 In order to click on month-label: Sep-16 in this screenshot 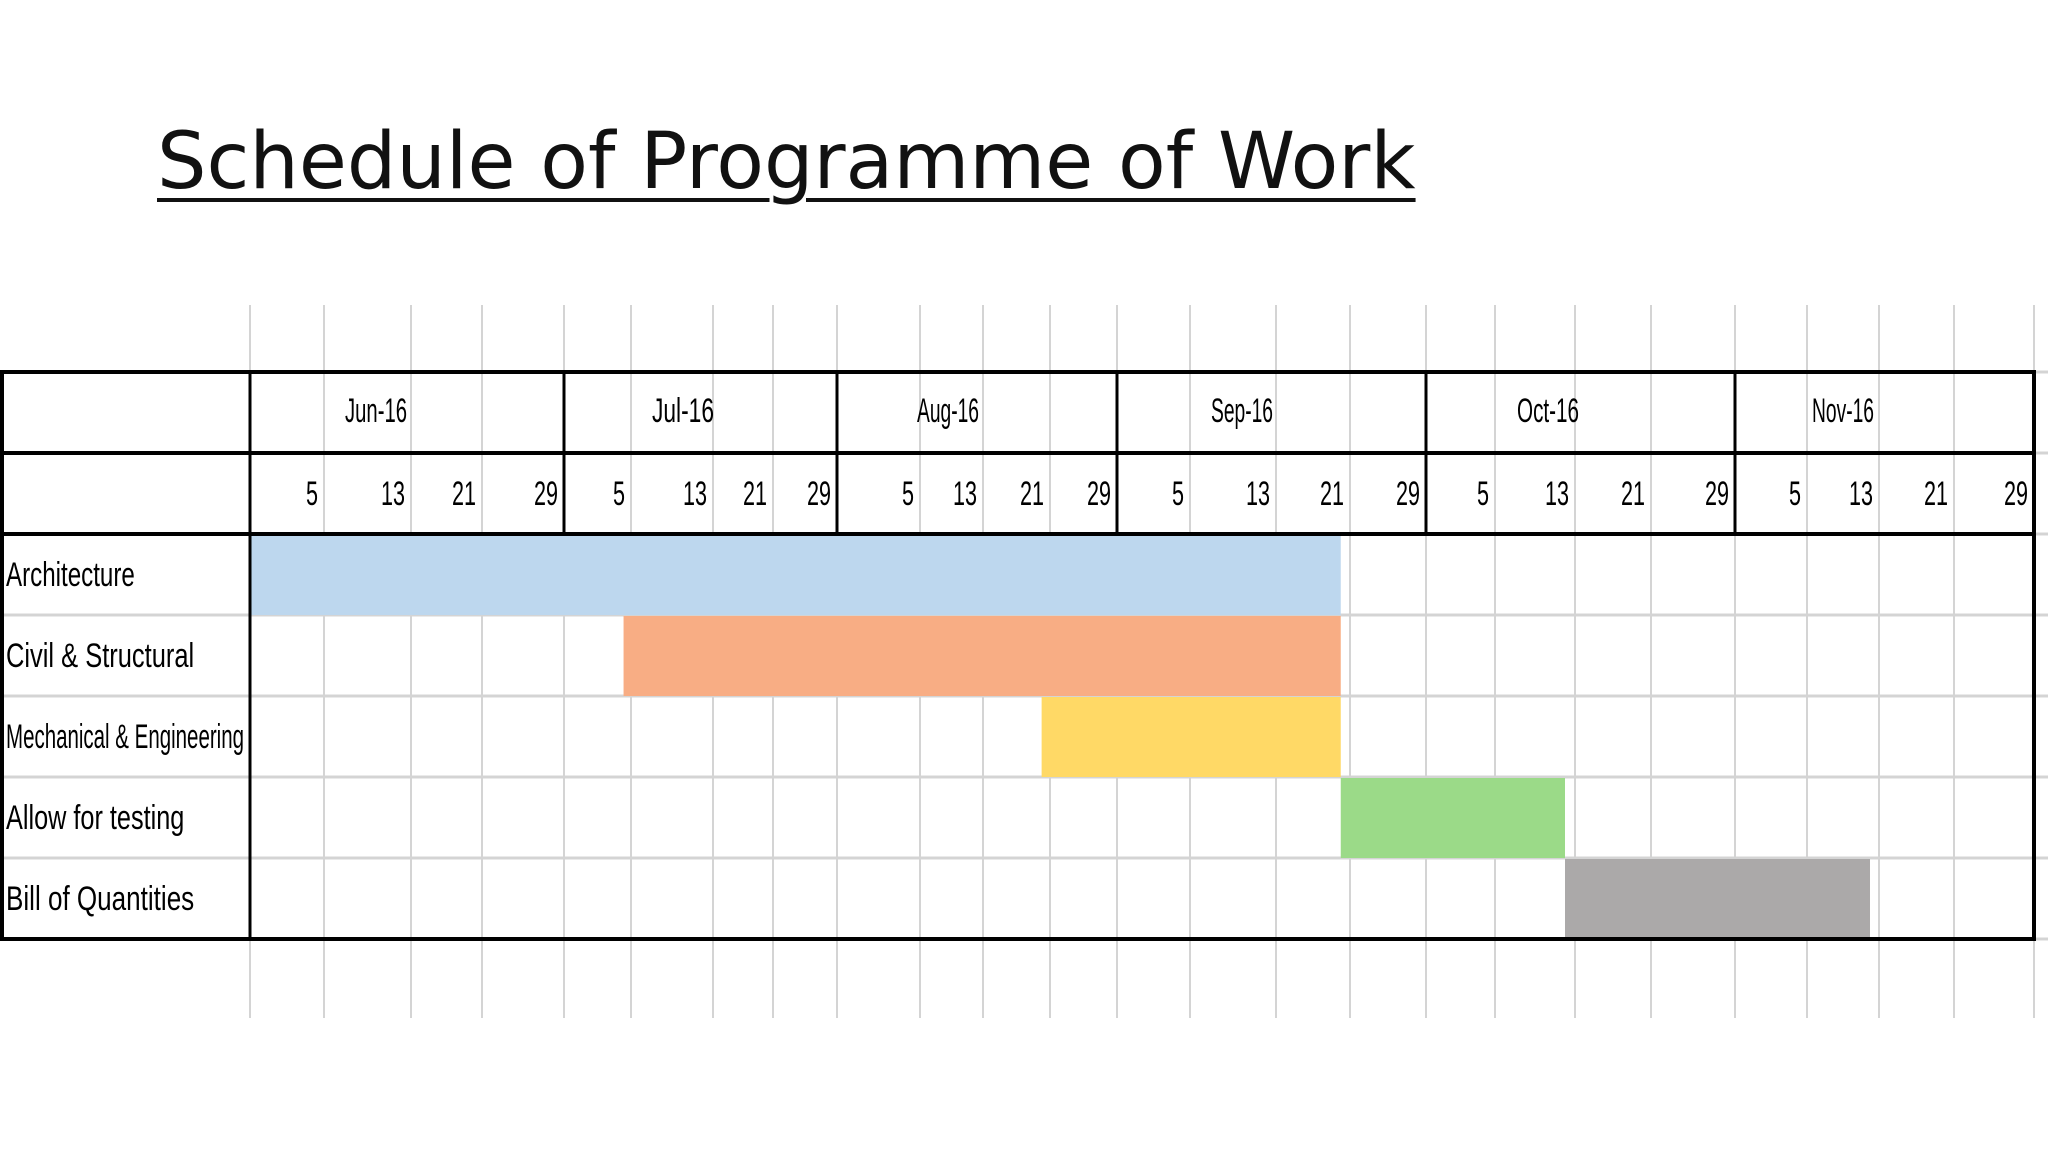, I will do `click(1242, 411)`.